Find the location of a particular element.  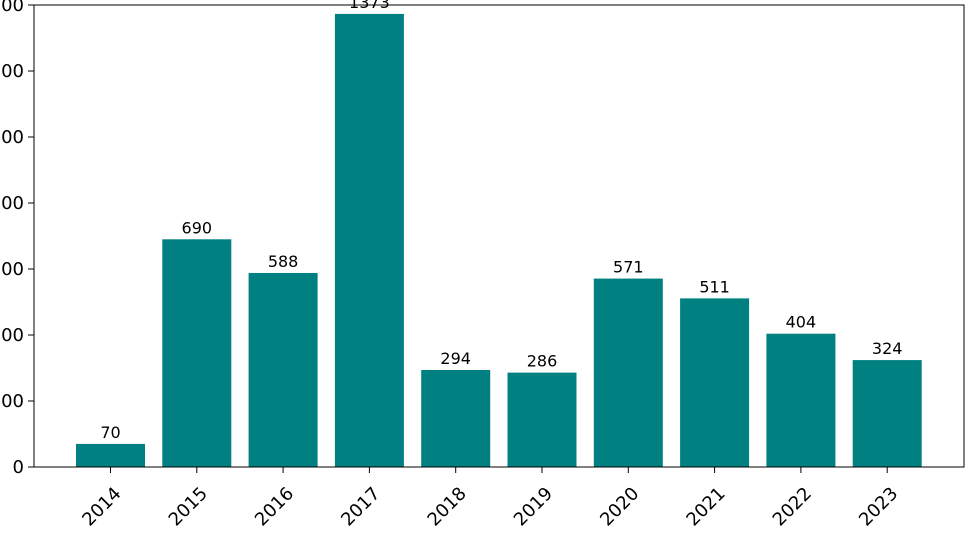

bar-2015 is located at coordinates (197, 353).